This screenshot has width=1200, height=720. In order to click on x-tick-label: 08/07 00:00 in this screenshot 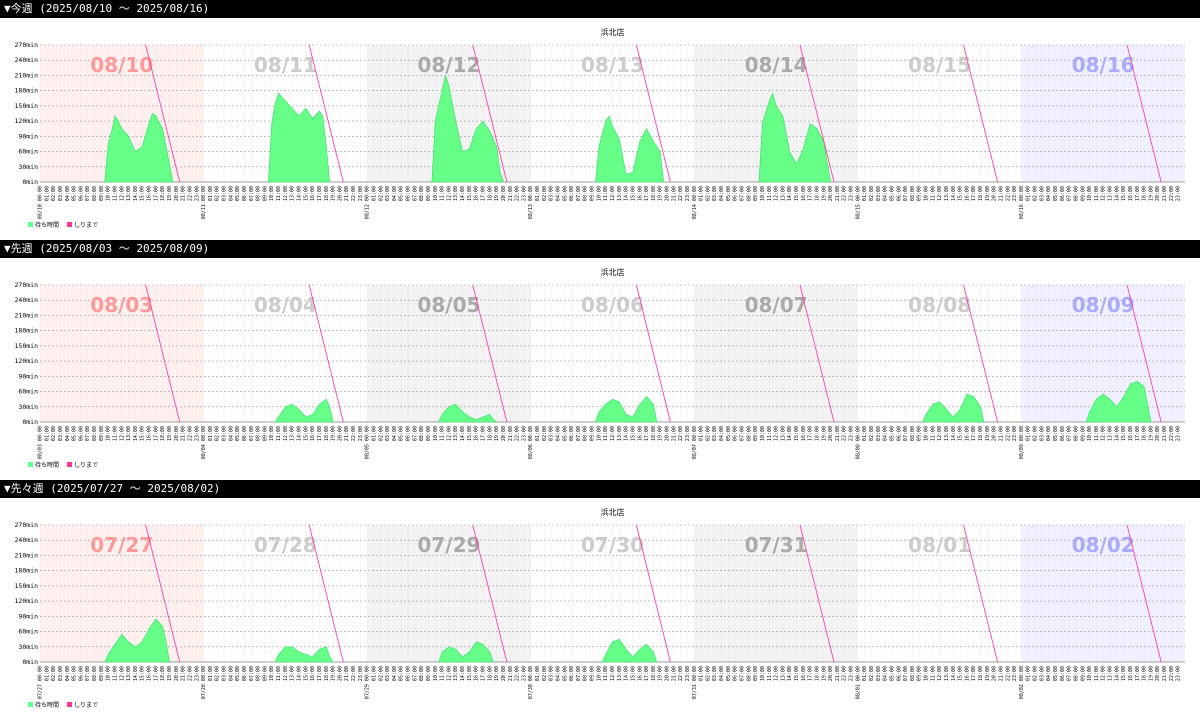, I will do `click(695, 442)`.